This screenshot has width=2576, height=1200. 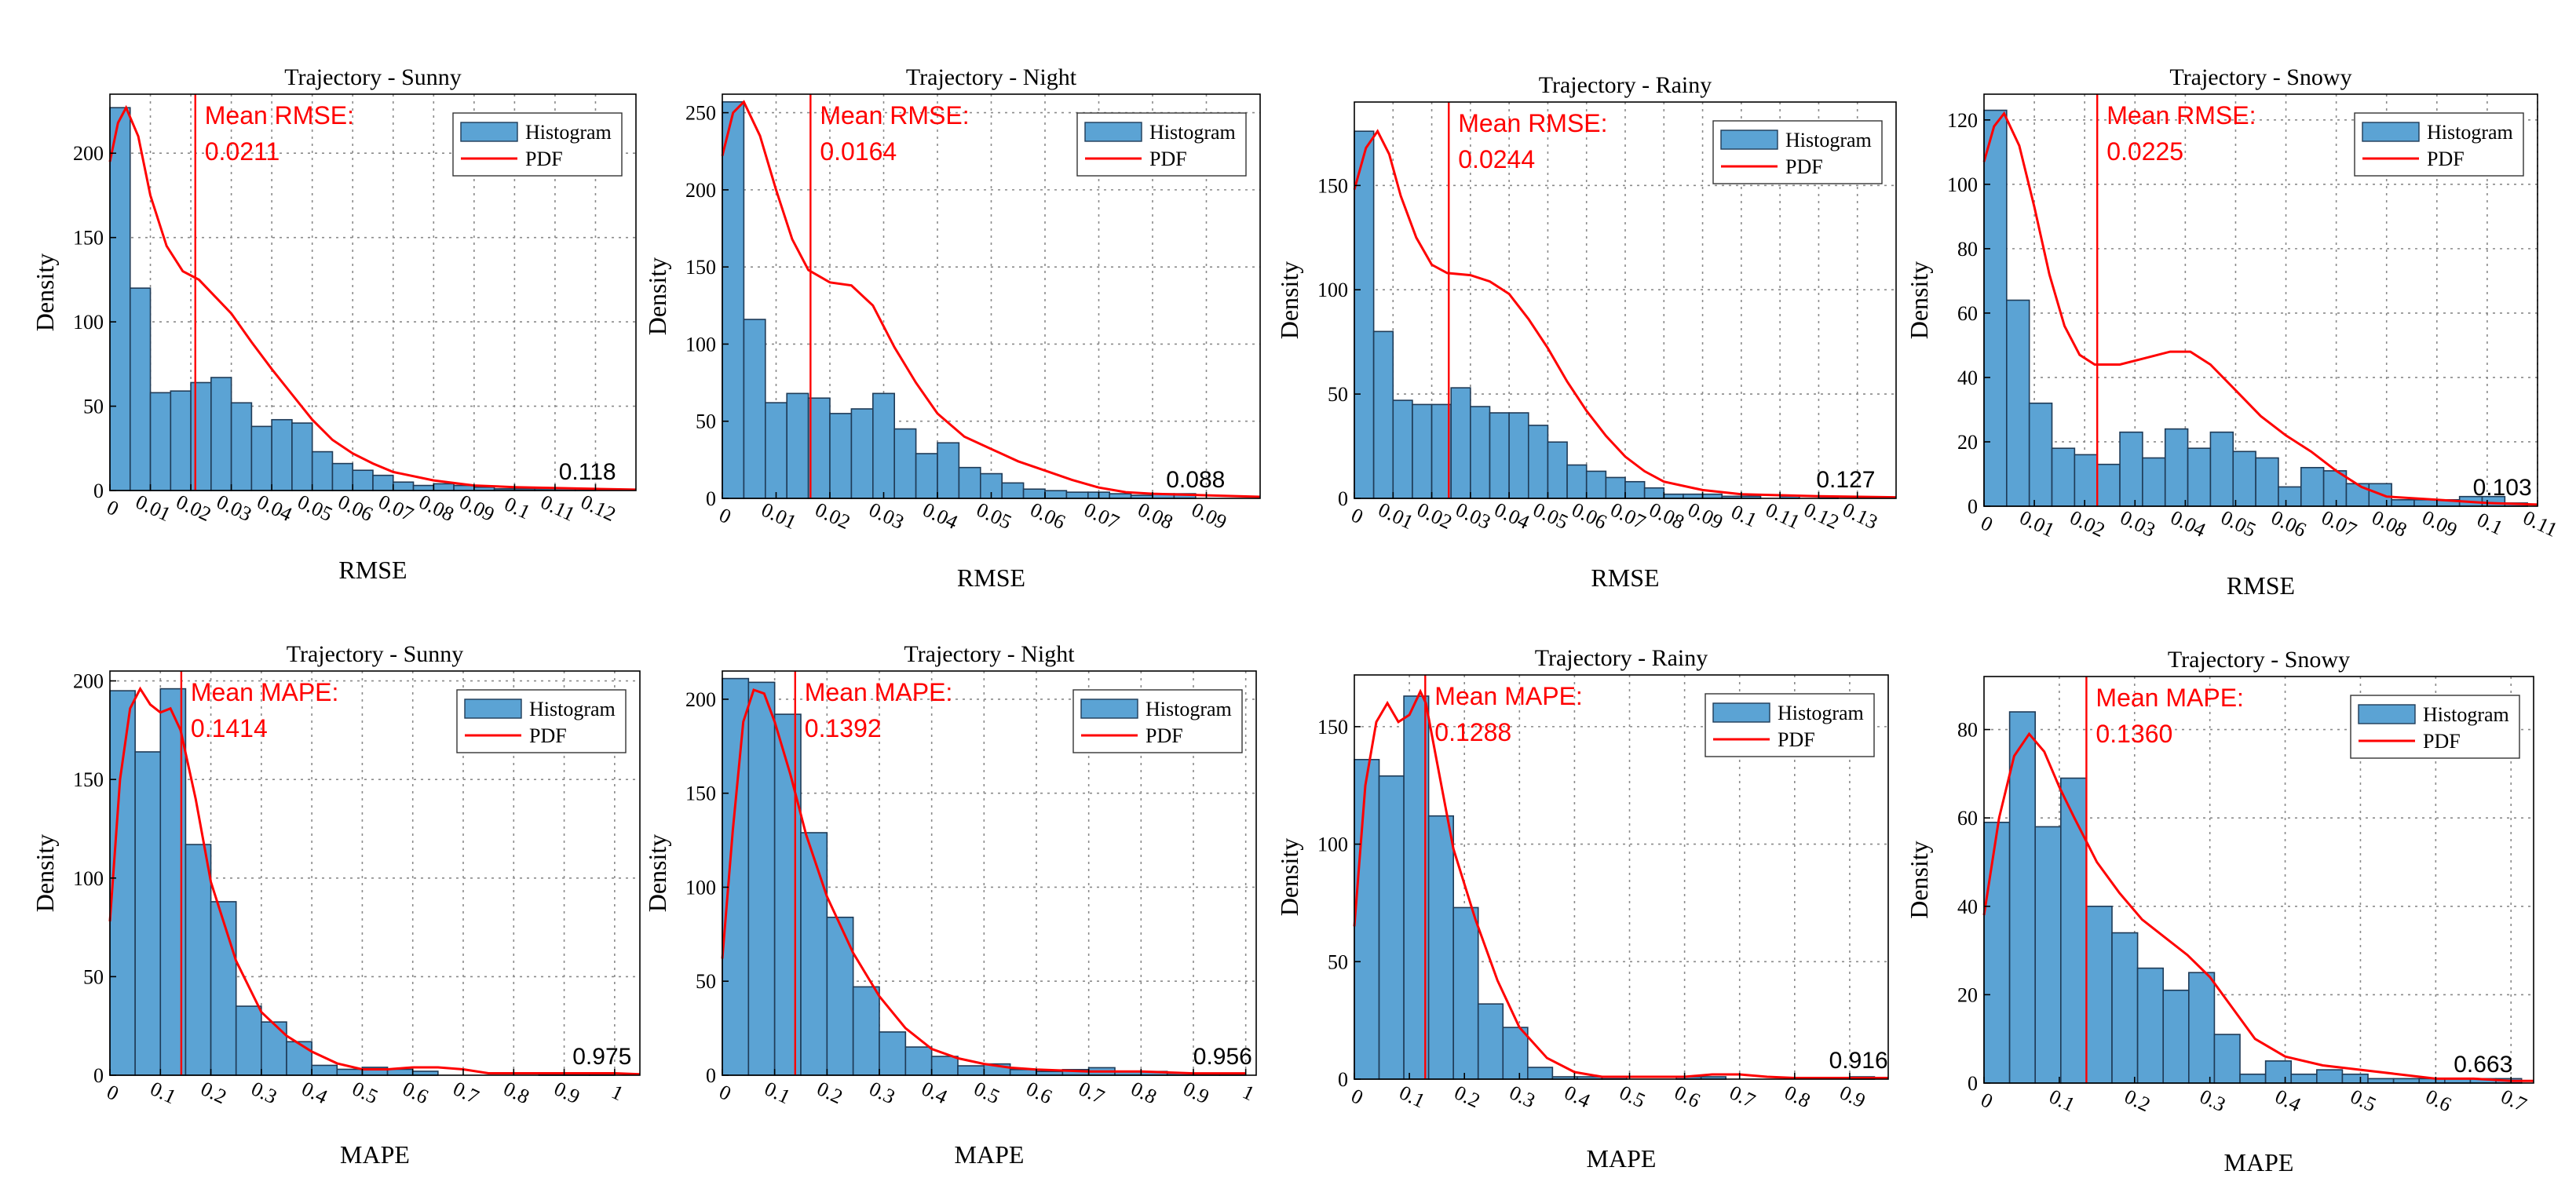 What do you see at coordinates (1048, 516) in the screenshot?
I see `x-tick-label: 0.06` at bounding box center [1048, 516].